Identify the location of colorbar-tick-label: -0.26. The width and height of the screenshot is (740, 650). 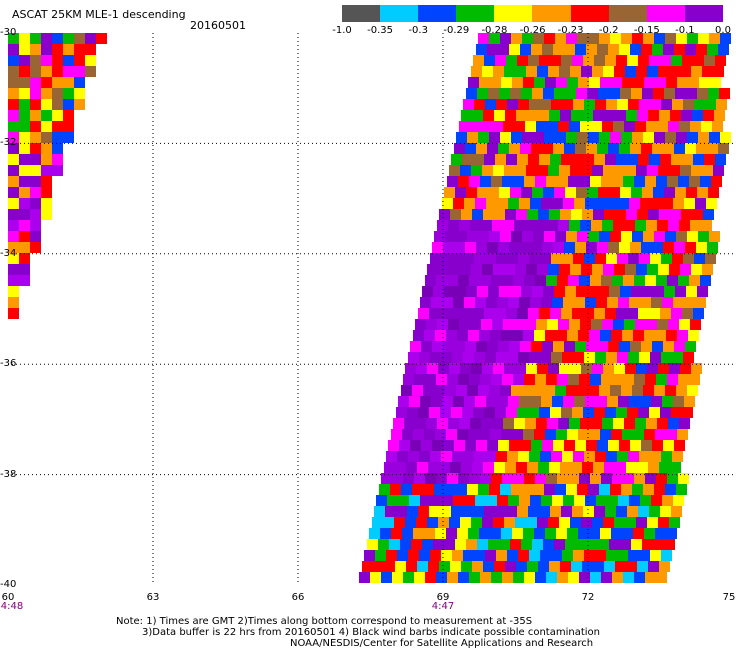
(532, 30).